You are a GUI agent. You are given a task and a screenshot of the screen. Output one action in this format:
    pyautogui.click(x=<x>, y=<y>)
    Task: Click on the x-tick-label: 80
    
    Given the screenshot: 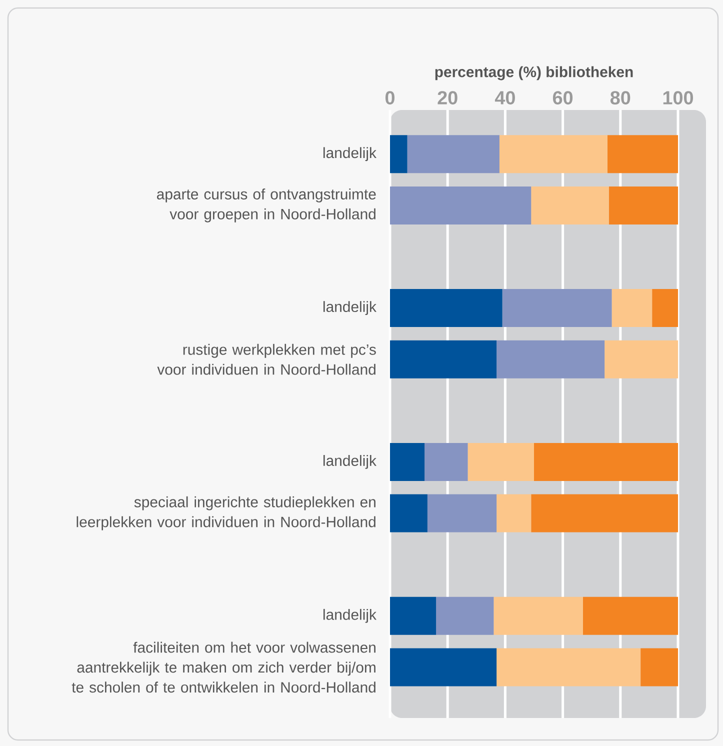 What is the action you would take?
    pyautogui.click(x=620, y=97)
    